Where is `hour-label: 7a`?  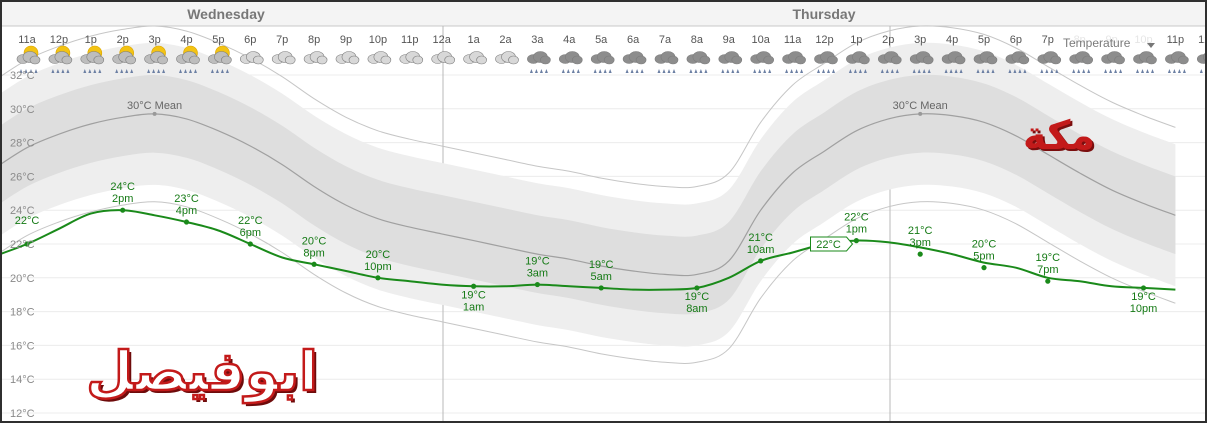
hour-label: 7a is located at coordinates (665, 40).